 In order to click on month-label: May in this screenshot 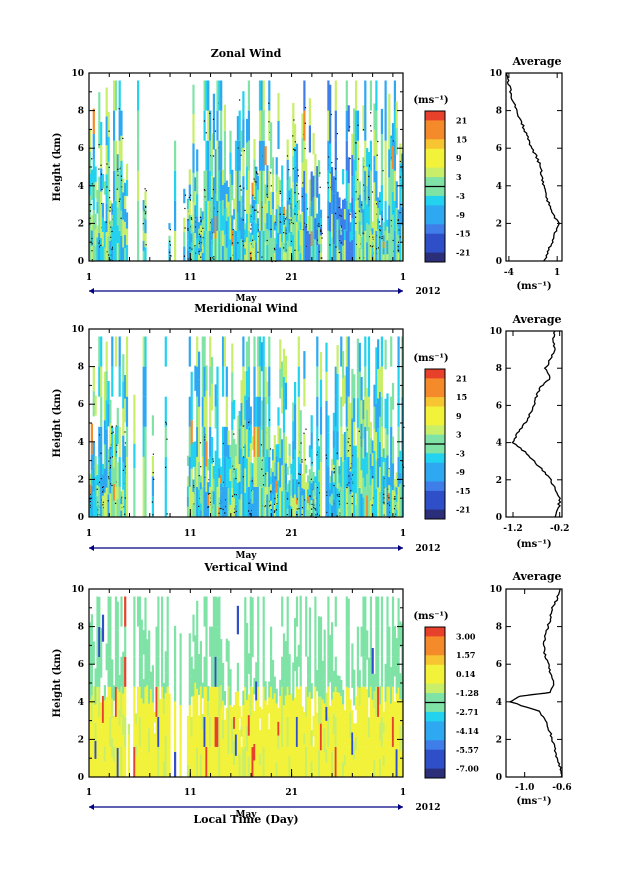, I will do `click(246, 299)`.